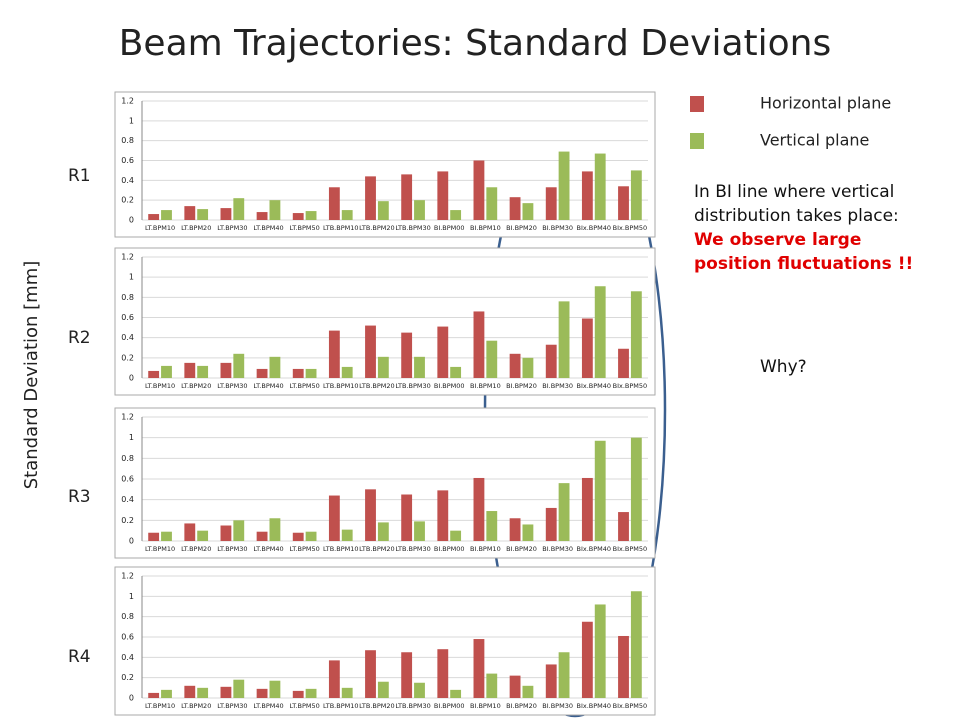 This screenshot has width=960, height=720. Describe the element at coordinates (594, 549) in the screenshot. I see `x-tick-label: BIx.BPM40` at that location.